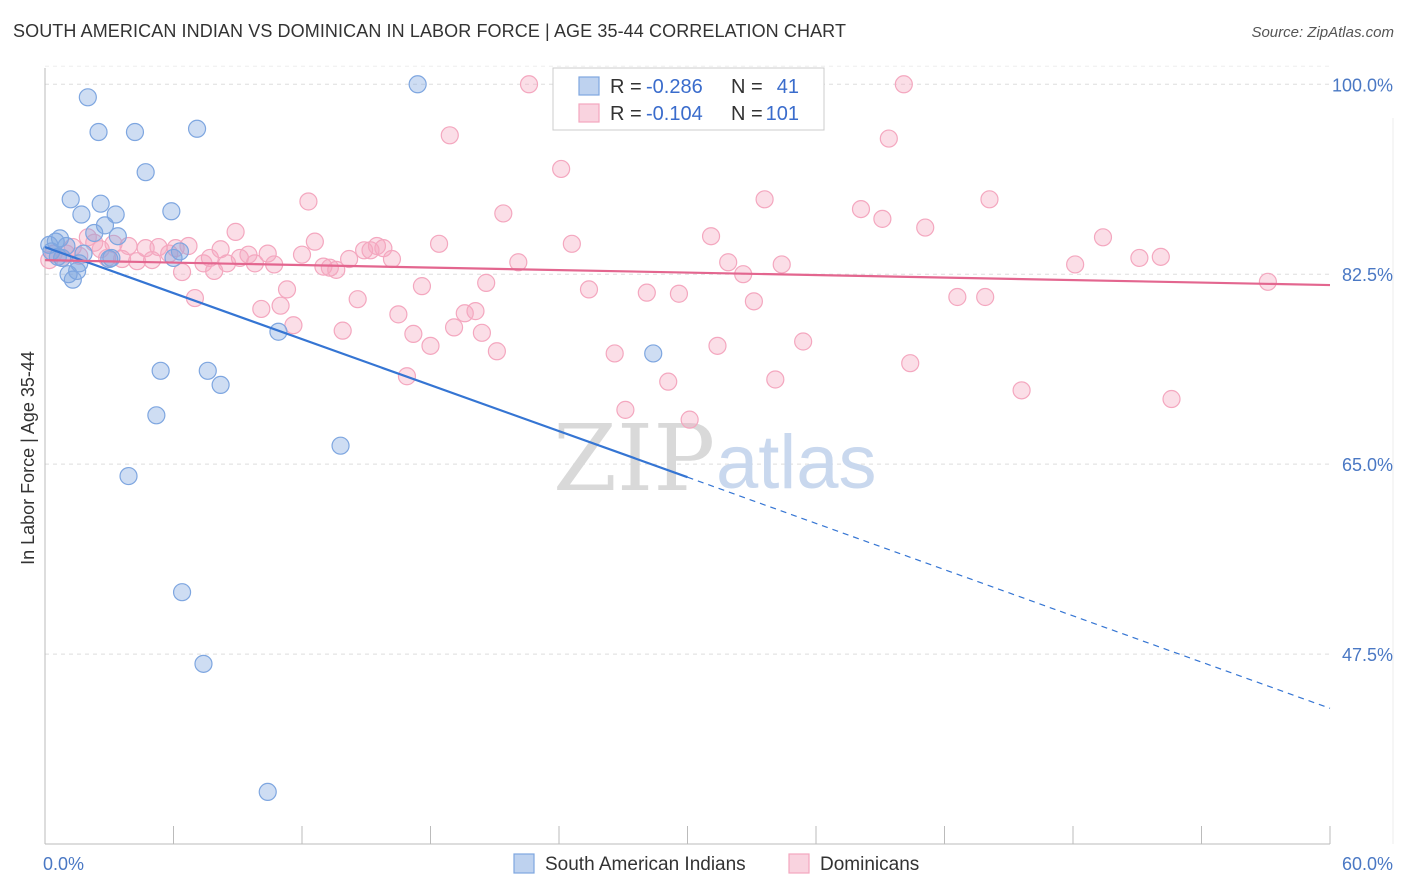 This screenshot has height=892, width=1406. I want to click on x-tick-label-1: 60.0%, so click(1367, 864).